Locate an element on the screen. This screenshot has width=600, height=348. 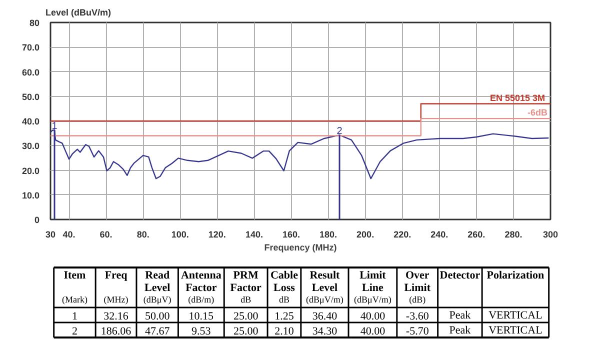
category-label: Freq (MHz) is located at coordinates (116, 287).